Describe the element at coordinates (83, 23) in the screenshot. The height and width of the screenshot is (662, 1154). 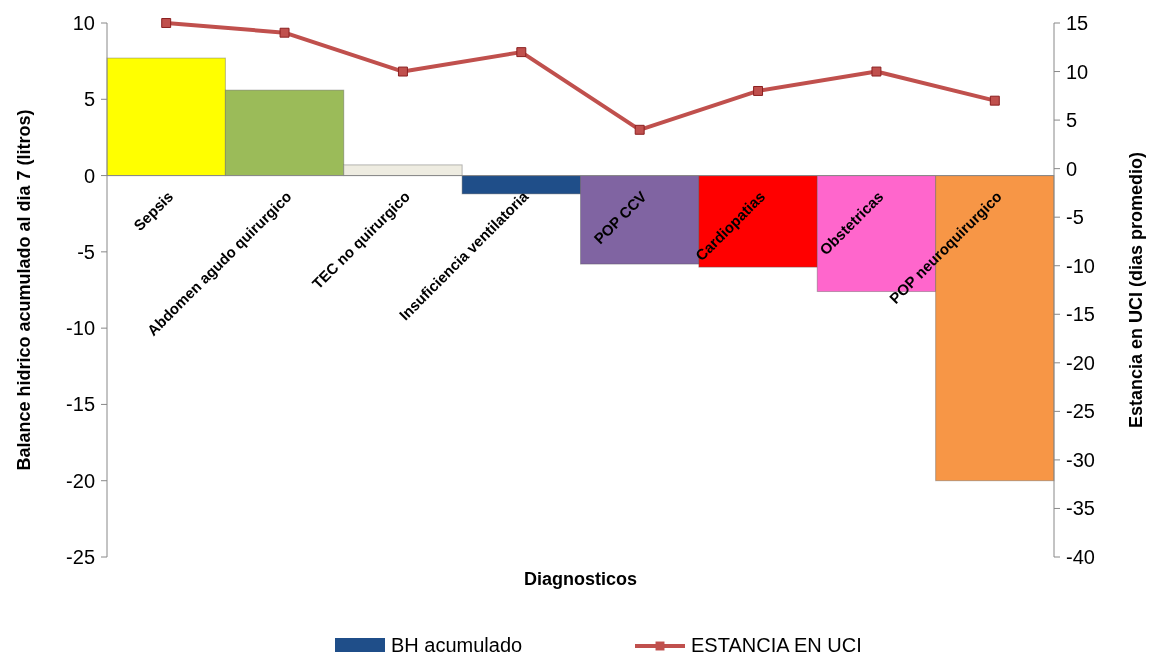
I see `y-tick-label: 10` at that location.